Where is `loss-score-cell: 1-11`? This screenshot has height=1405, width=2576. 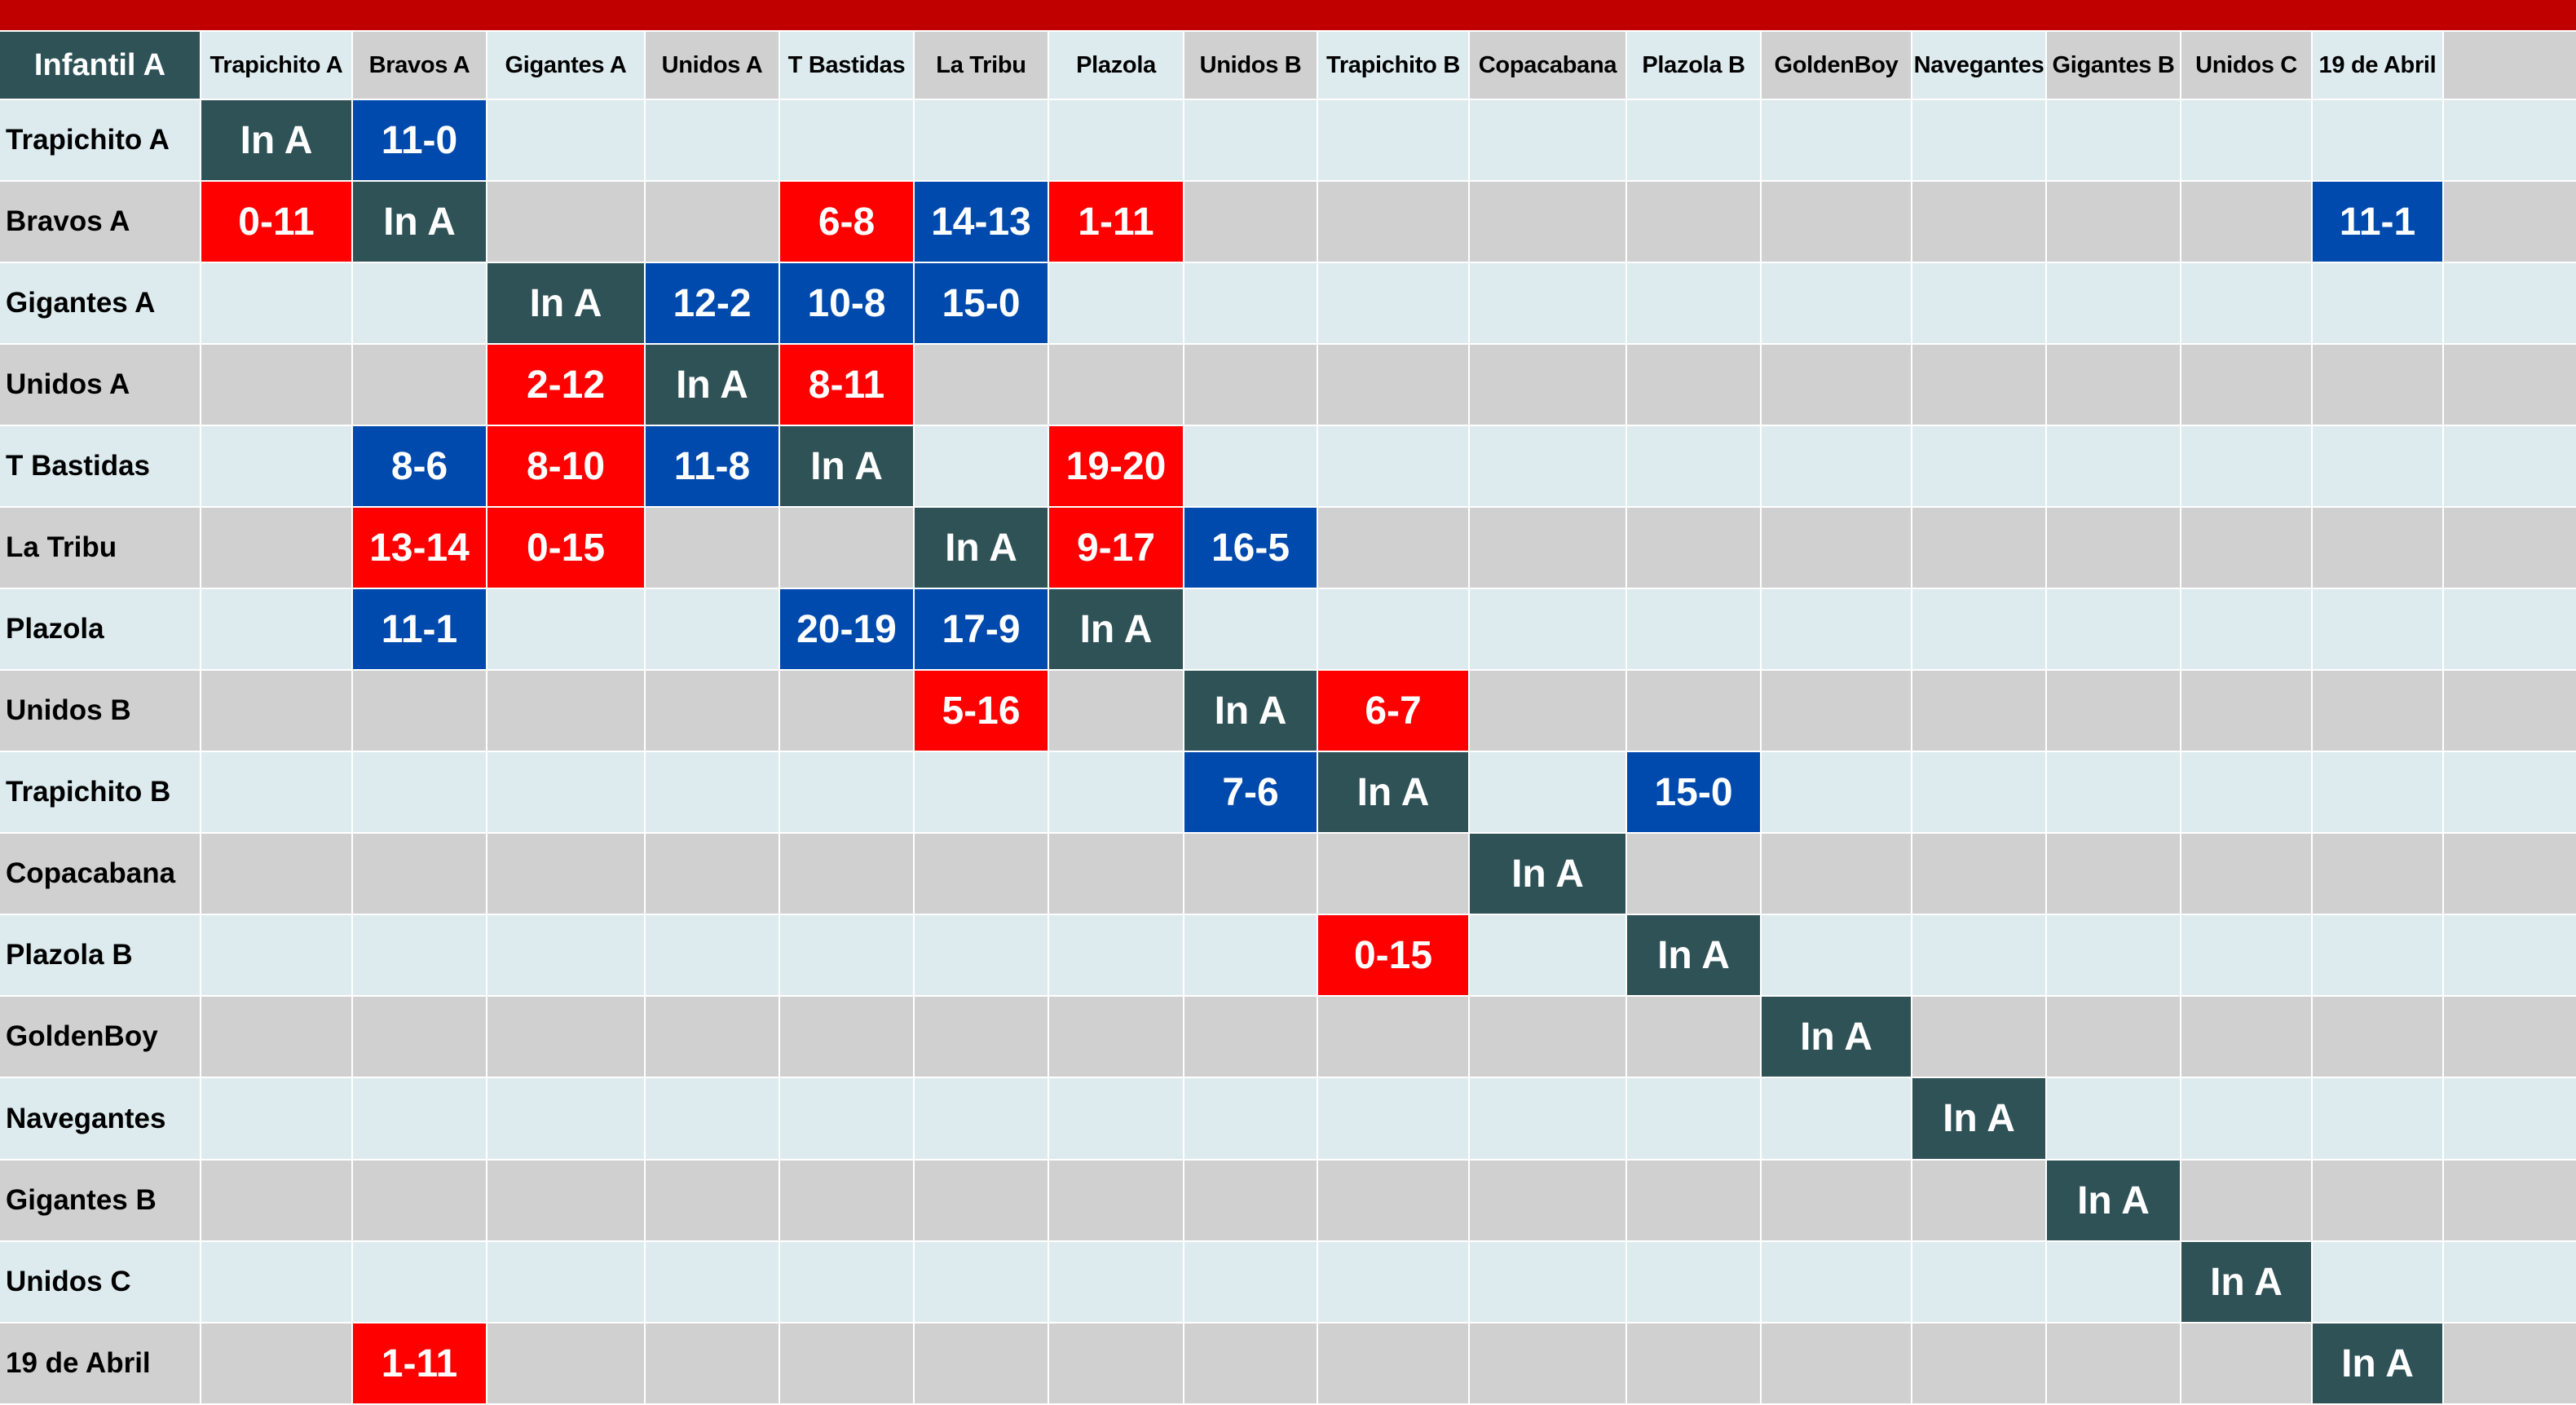 loss-score-cell: 1-11 is located at coordinates (419, 1364).